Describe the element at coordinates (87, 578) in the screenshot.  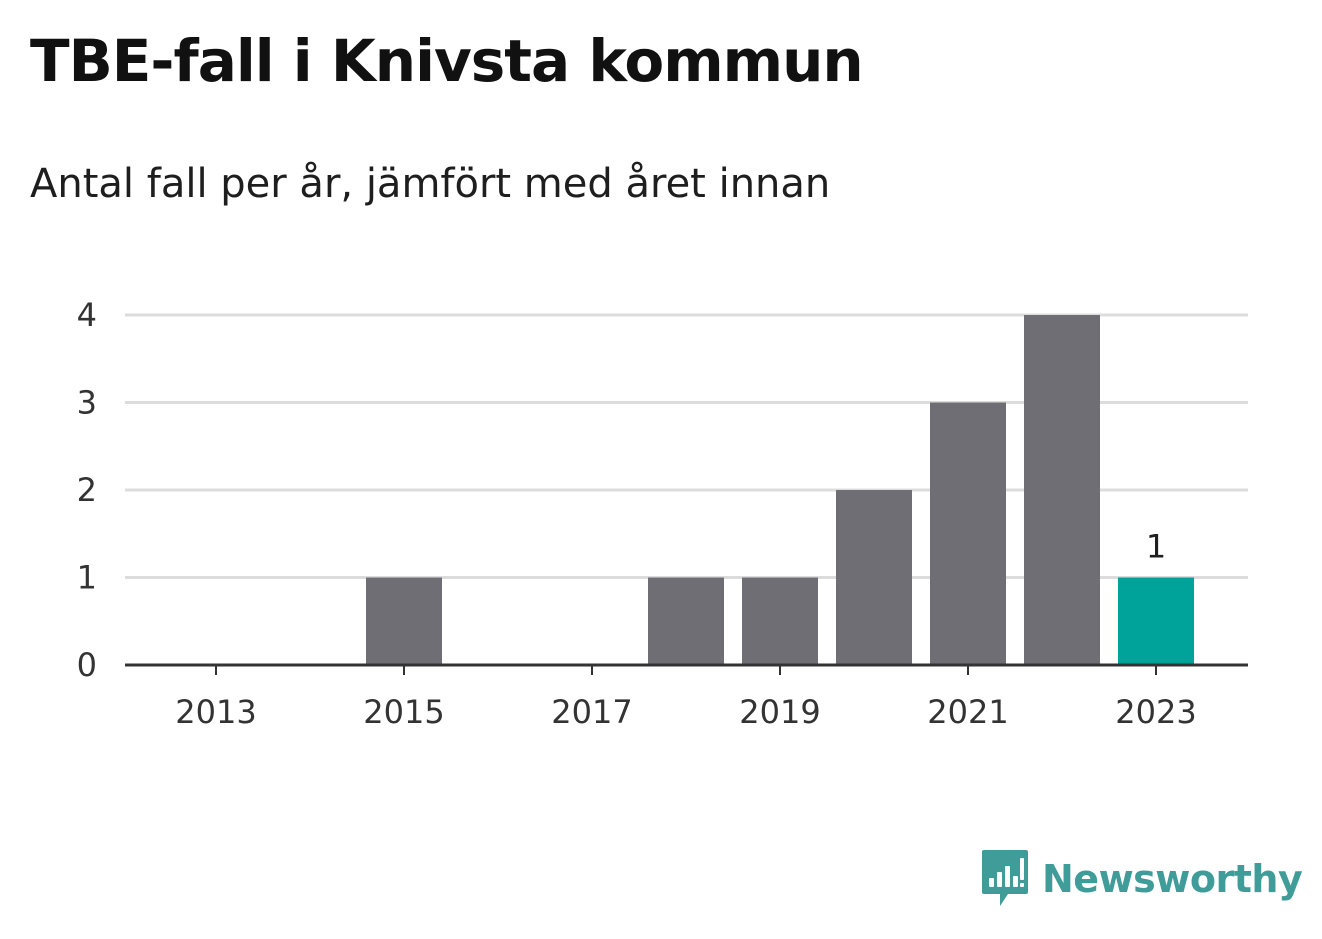
I see `y-tick-label-1: 1` at that location.